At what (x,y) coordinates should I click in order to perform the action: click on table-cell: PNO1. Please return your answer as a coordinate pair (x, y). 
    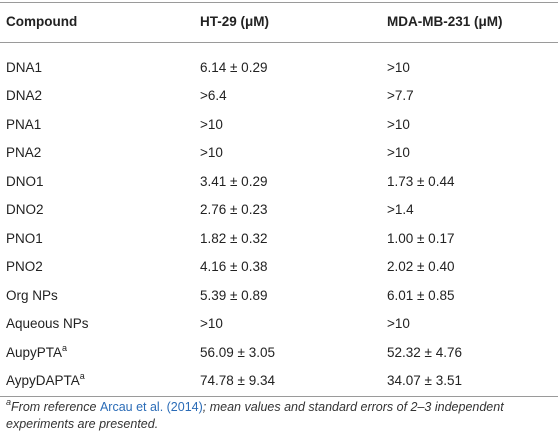
    Looking at the image, I should click on (24, 238).